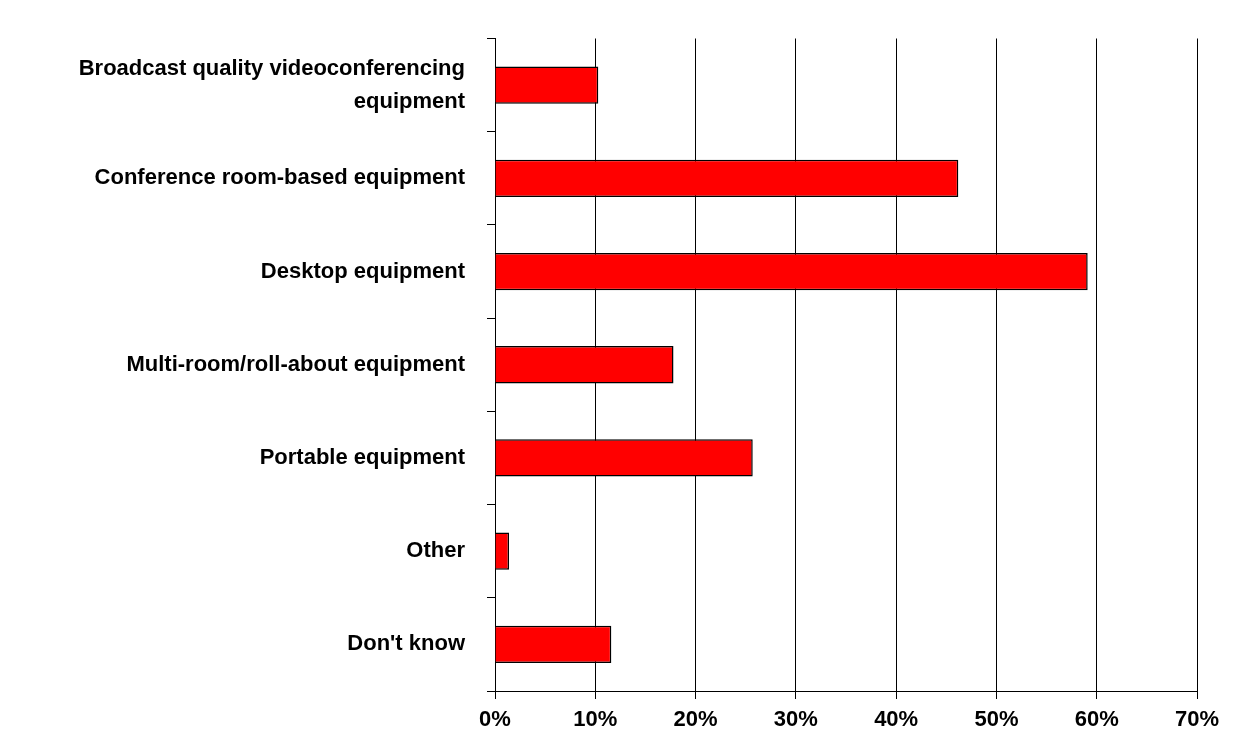 This screenshot has height=746, width=1245. What do you see at coordinates (495, 719) in the screenshot?
I see `x-tick-label: 0%` at bounding box center [495, 719].